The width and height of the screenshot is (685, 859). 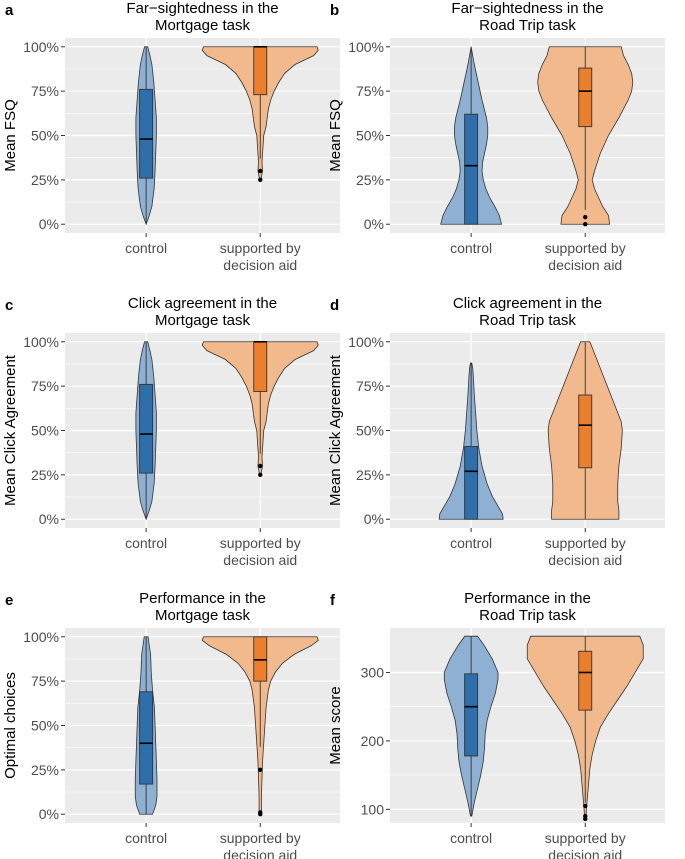 I want to click on y-tick-label: 100, so click(x=373, y=809).